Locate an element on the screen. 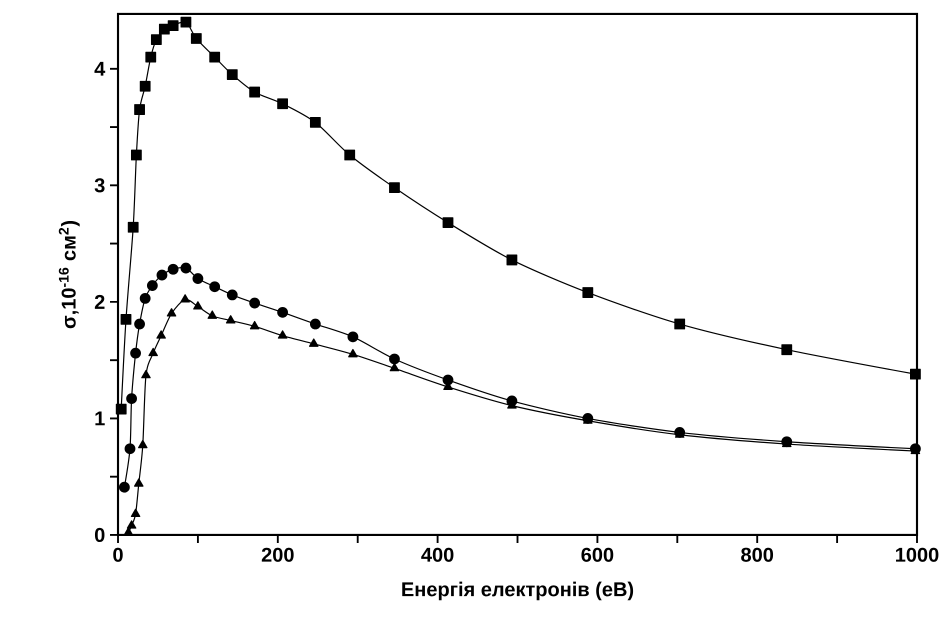  y-tick-label: 0 is located at coordinates (99, 535).